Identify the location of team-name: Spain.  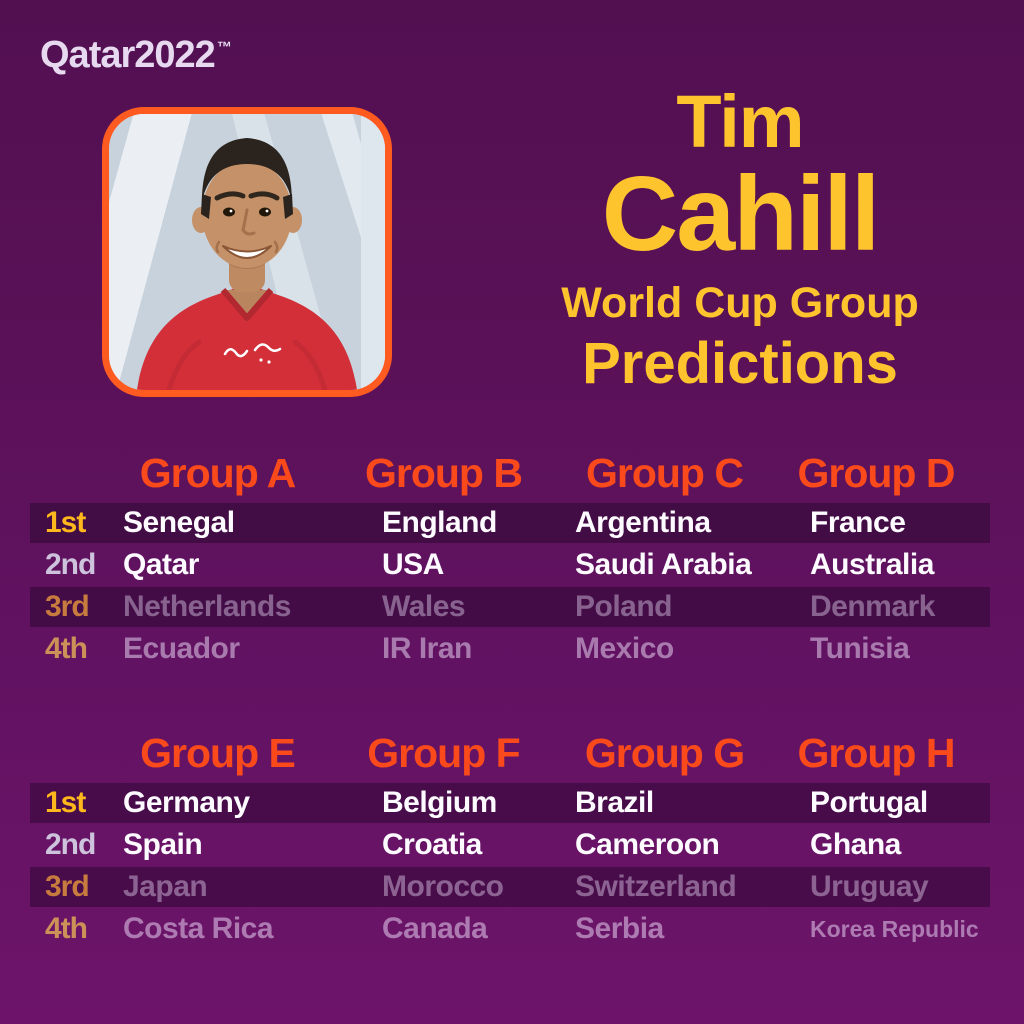
(163, 844).